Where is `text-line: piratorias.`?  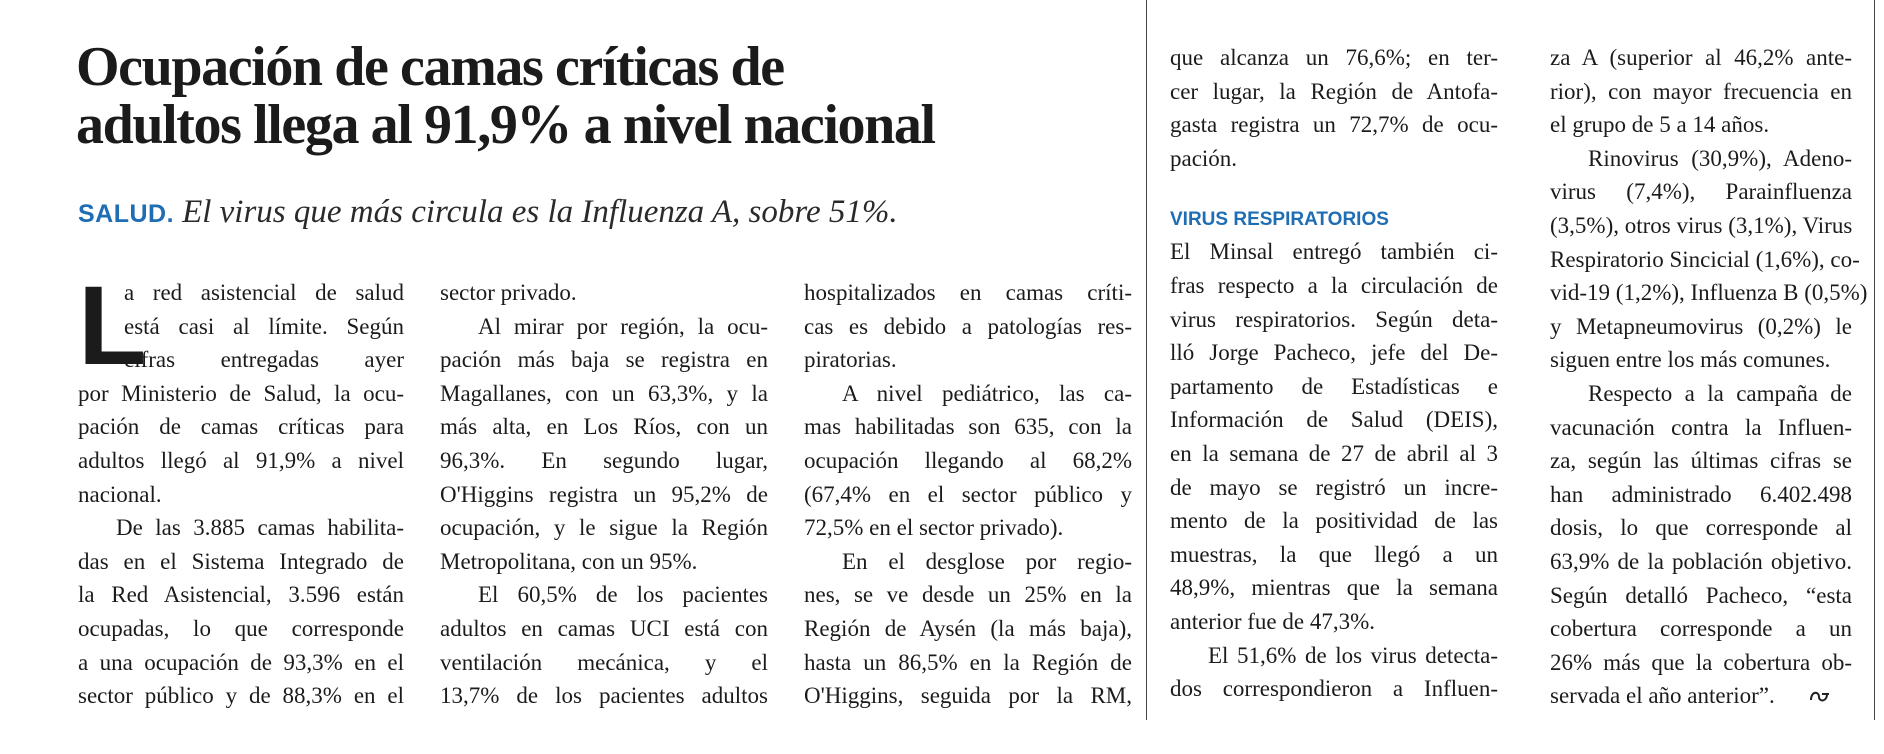 text-line: piratorias. is located at coordinates (850, 360).